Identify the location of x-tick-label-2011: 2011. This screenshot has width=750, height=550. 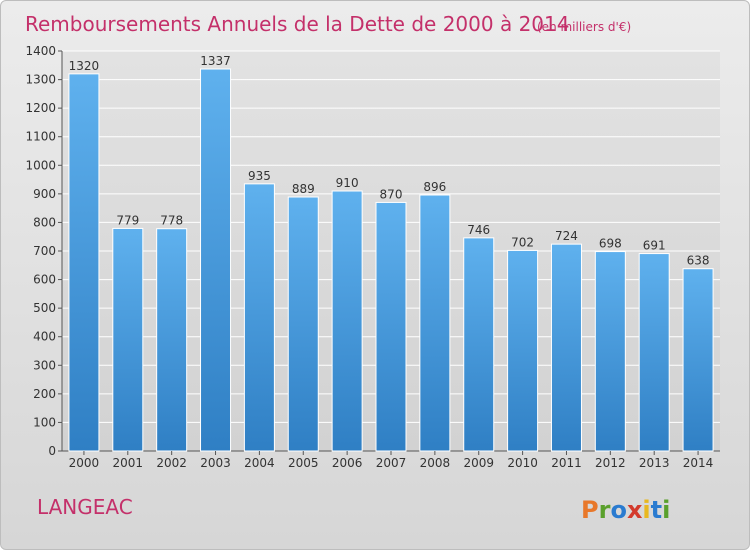
(566, 463).